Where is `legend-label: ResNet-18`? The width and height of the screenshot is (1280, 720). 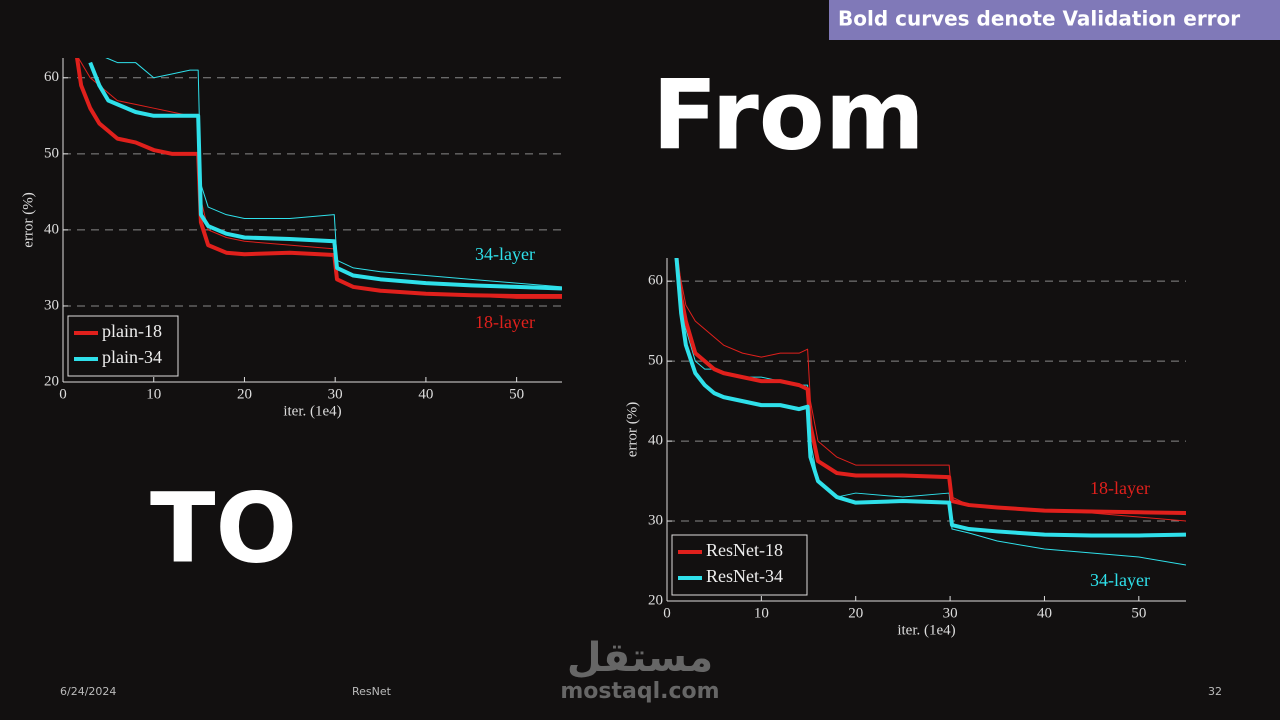 legend-label: ResNet-18 is located at coordinates (744, 550).